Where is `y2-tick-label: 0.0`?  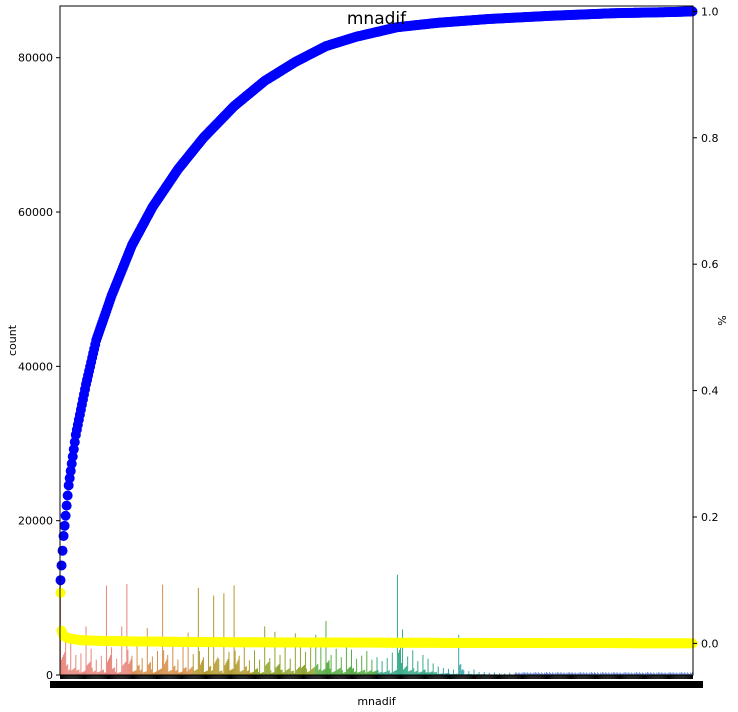 y2-tick-label: 0.0 is located at coordinates (710, 643).